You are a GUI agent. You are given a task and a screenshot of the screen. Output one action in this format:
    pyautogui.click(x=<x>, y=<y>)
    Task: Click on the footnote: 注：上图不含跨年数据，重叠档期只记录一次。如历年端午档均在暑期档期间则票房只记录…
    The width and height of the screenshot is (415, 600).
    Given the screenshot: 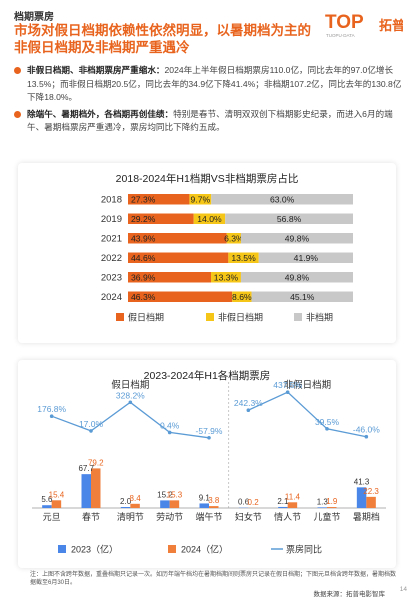 What is the action you would take?
    pyautogui.click(x=213, y=579)
    